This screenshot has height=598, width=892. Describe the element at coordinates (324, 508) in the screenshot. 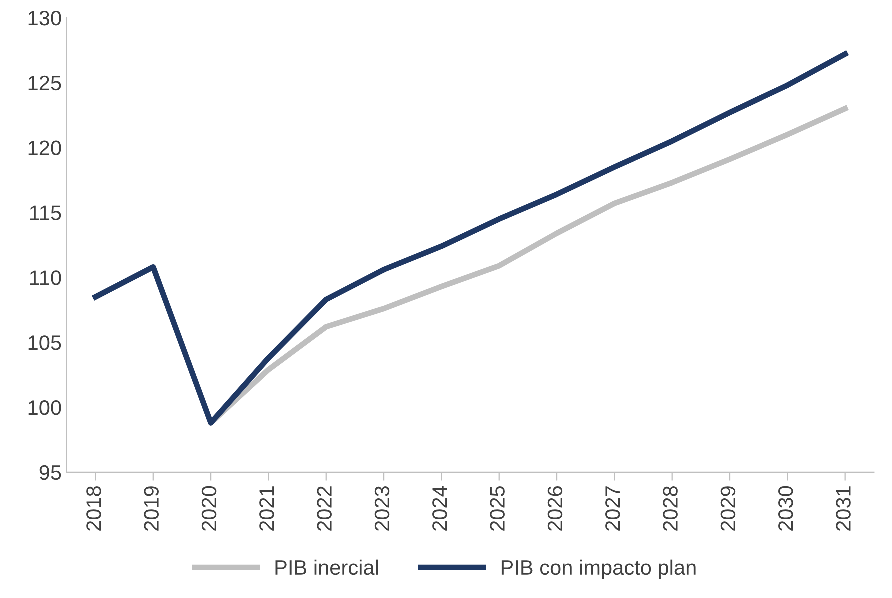

I see `x-tick-label: 2022` at that location.